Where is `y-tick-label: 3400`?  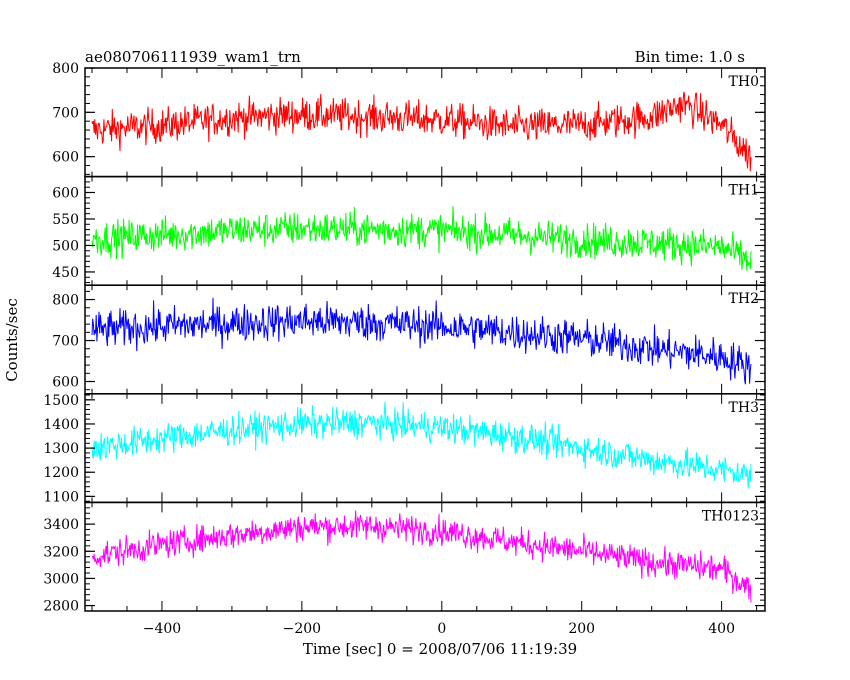 y-tick-label: 3400 is located at coordinates (61, 525).